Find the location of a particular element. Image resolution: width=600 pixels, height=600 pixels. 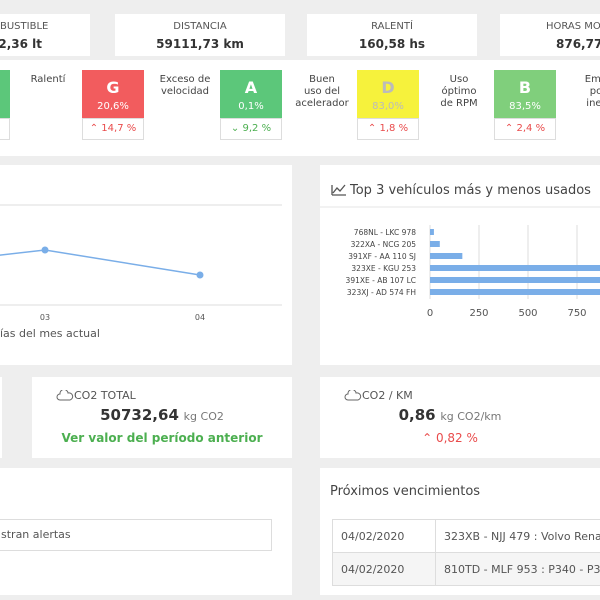

point is located at coordinates (45, 250).